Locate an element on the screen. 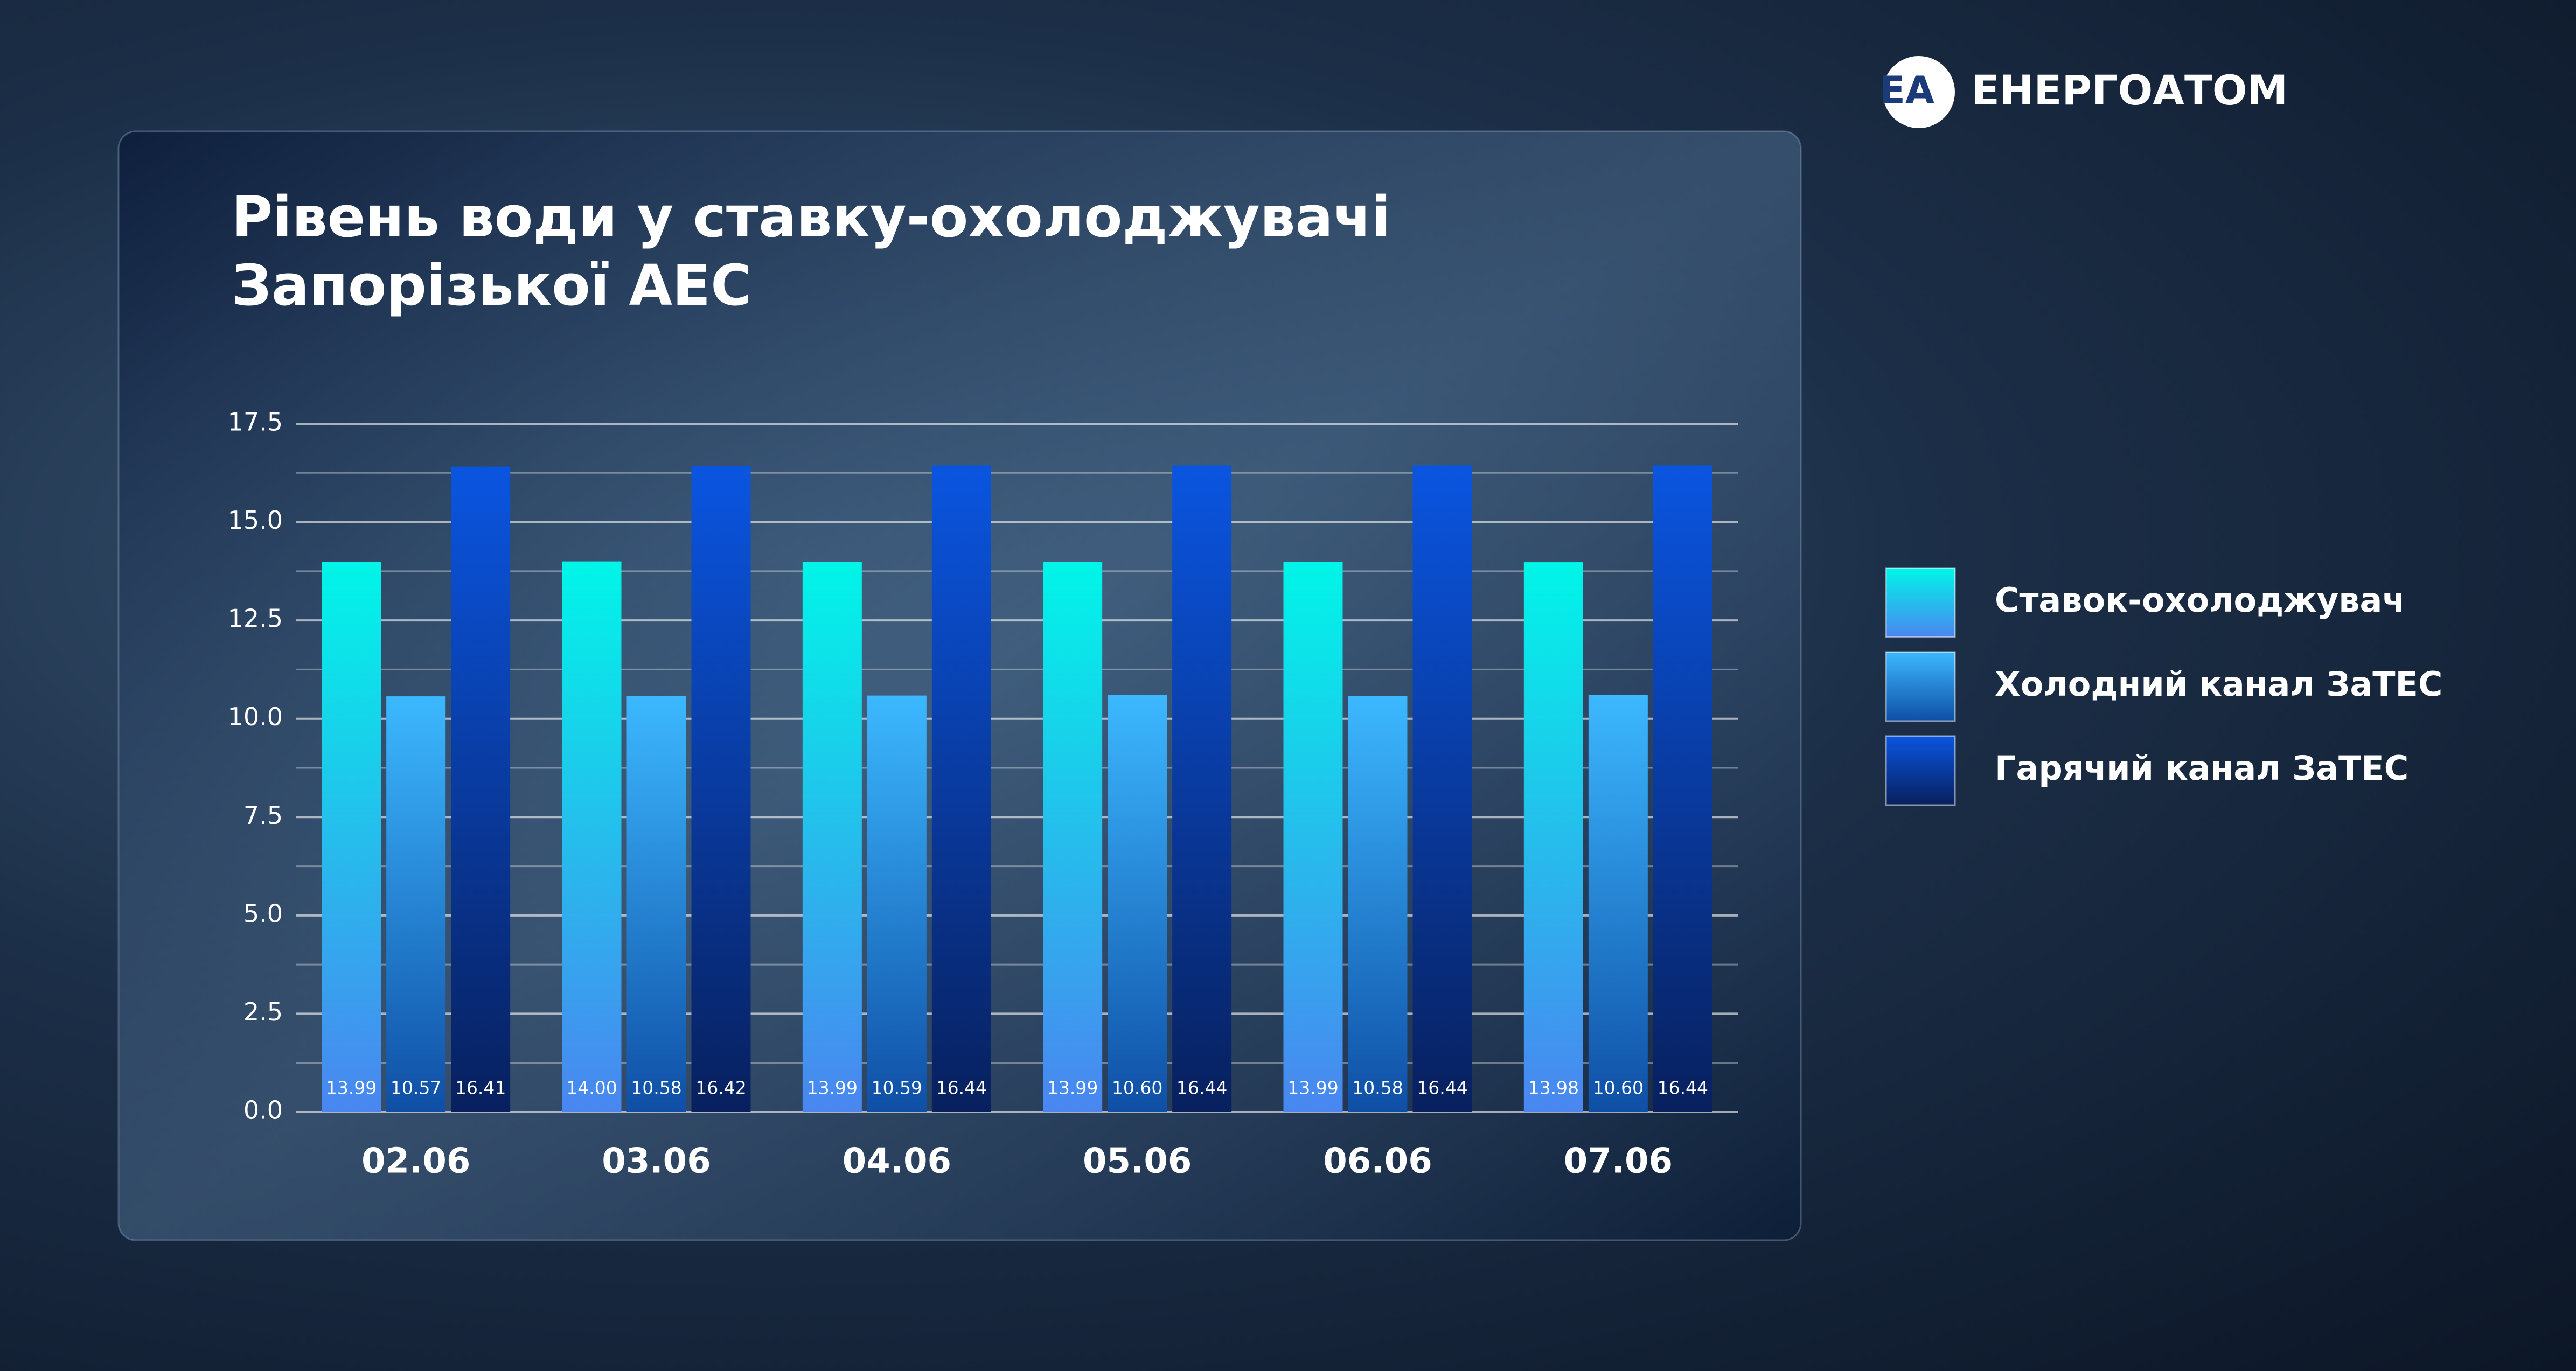 Image resolution: width=2576 pixels, height=1371 pixels. data-label: 14.00 is located at coordinates (592, 1089).